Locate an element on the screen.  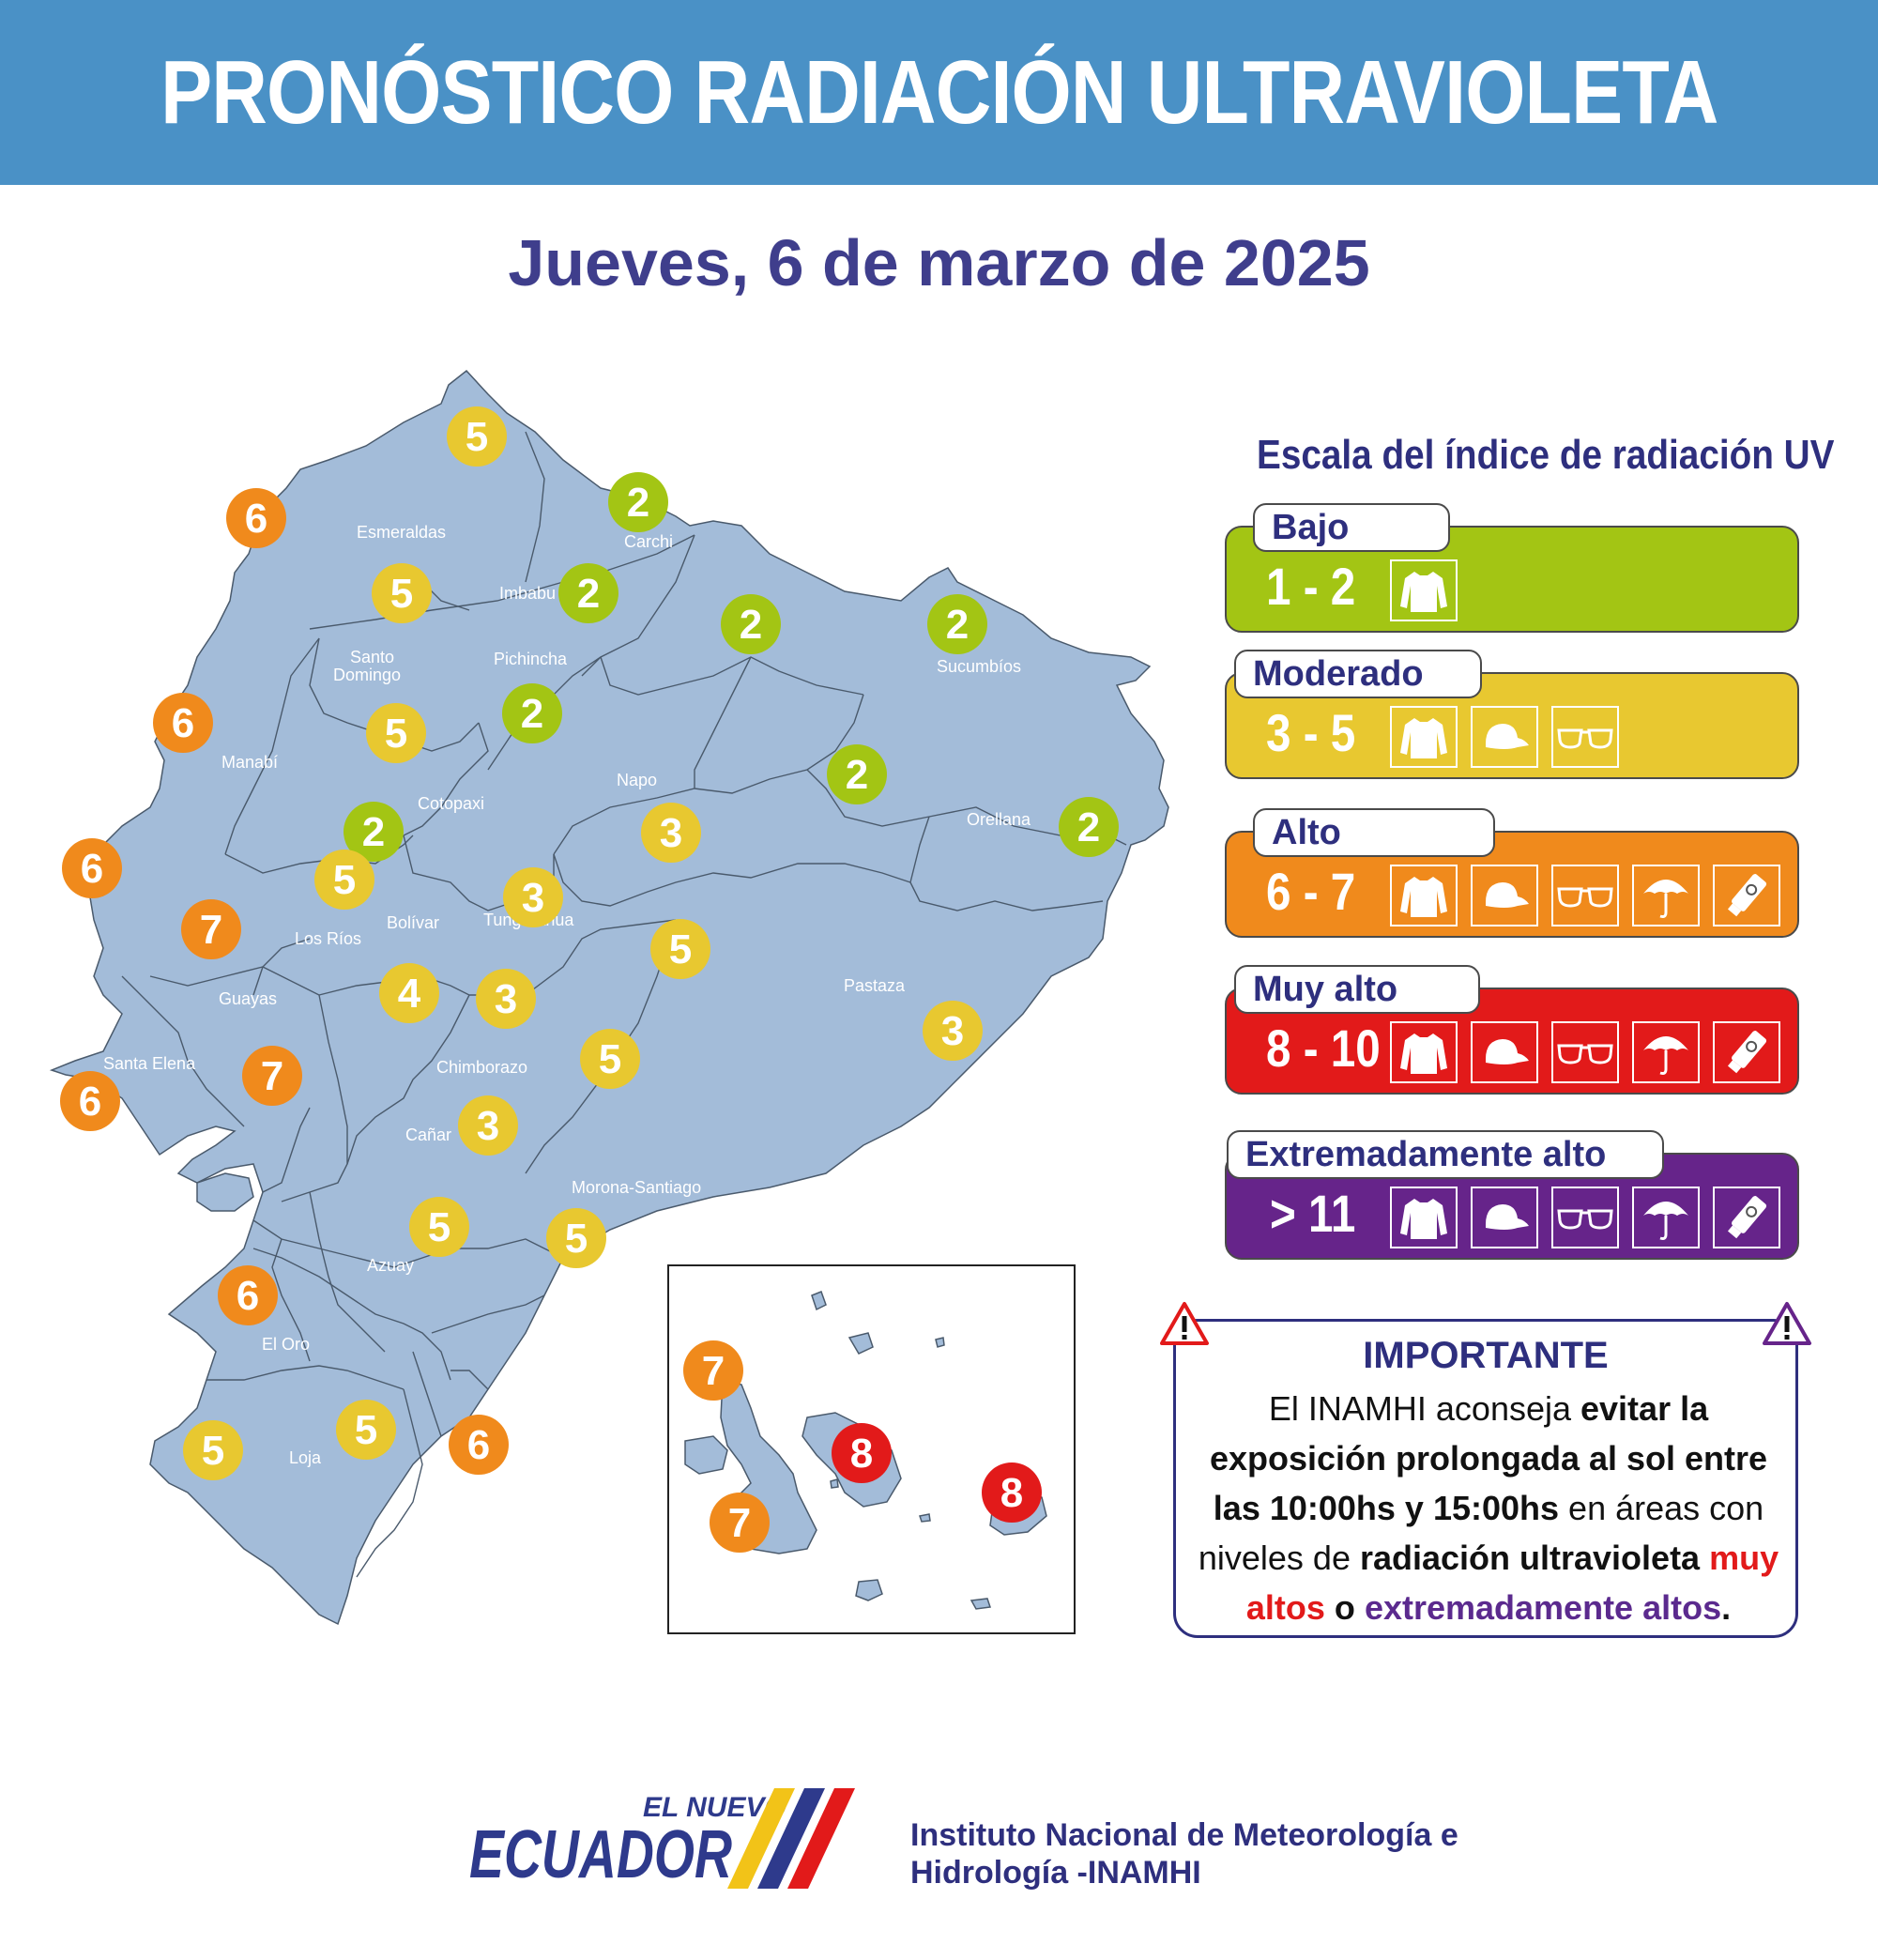
map-label: Morona-Santiago is located at coordinates (636, 1187).